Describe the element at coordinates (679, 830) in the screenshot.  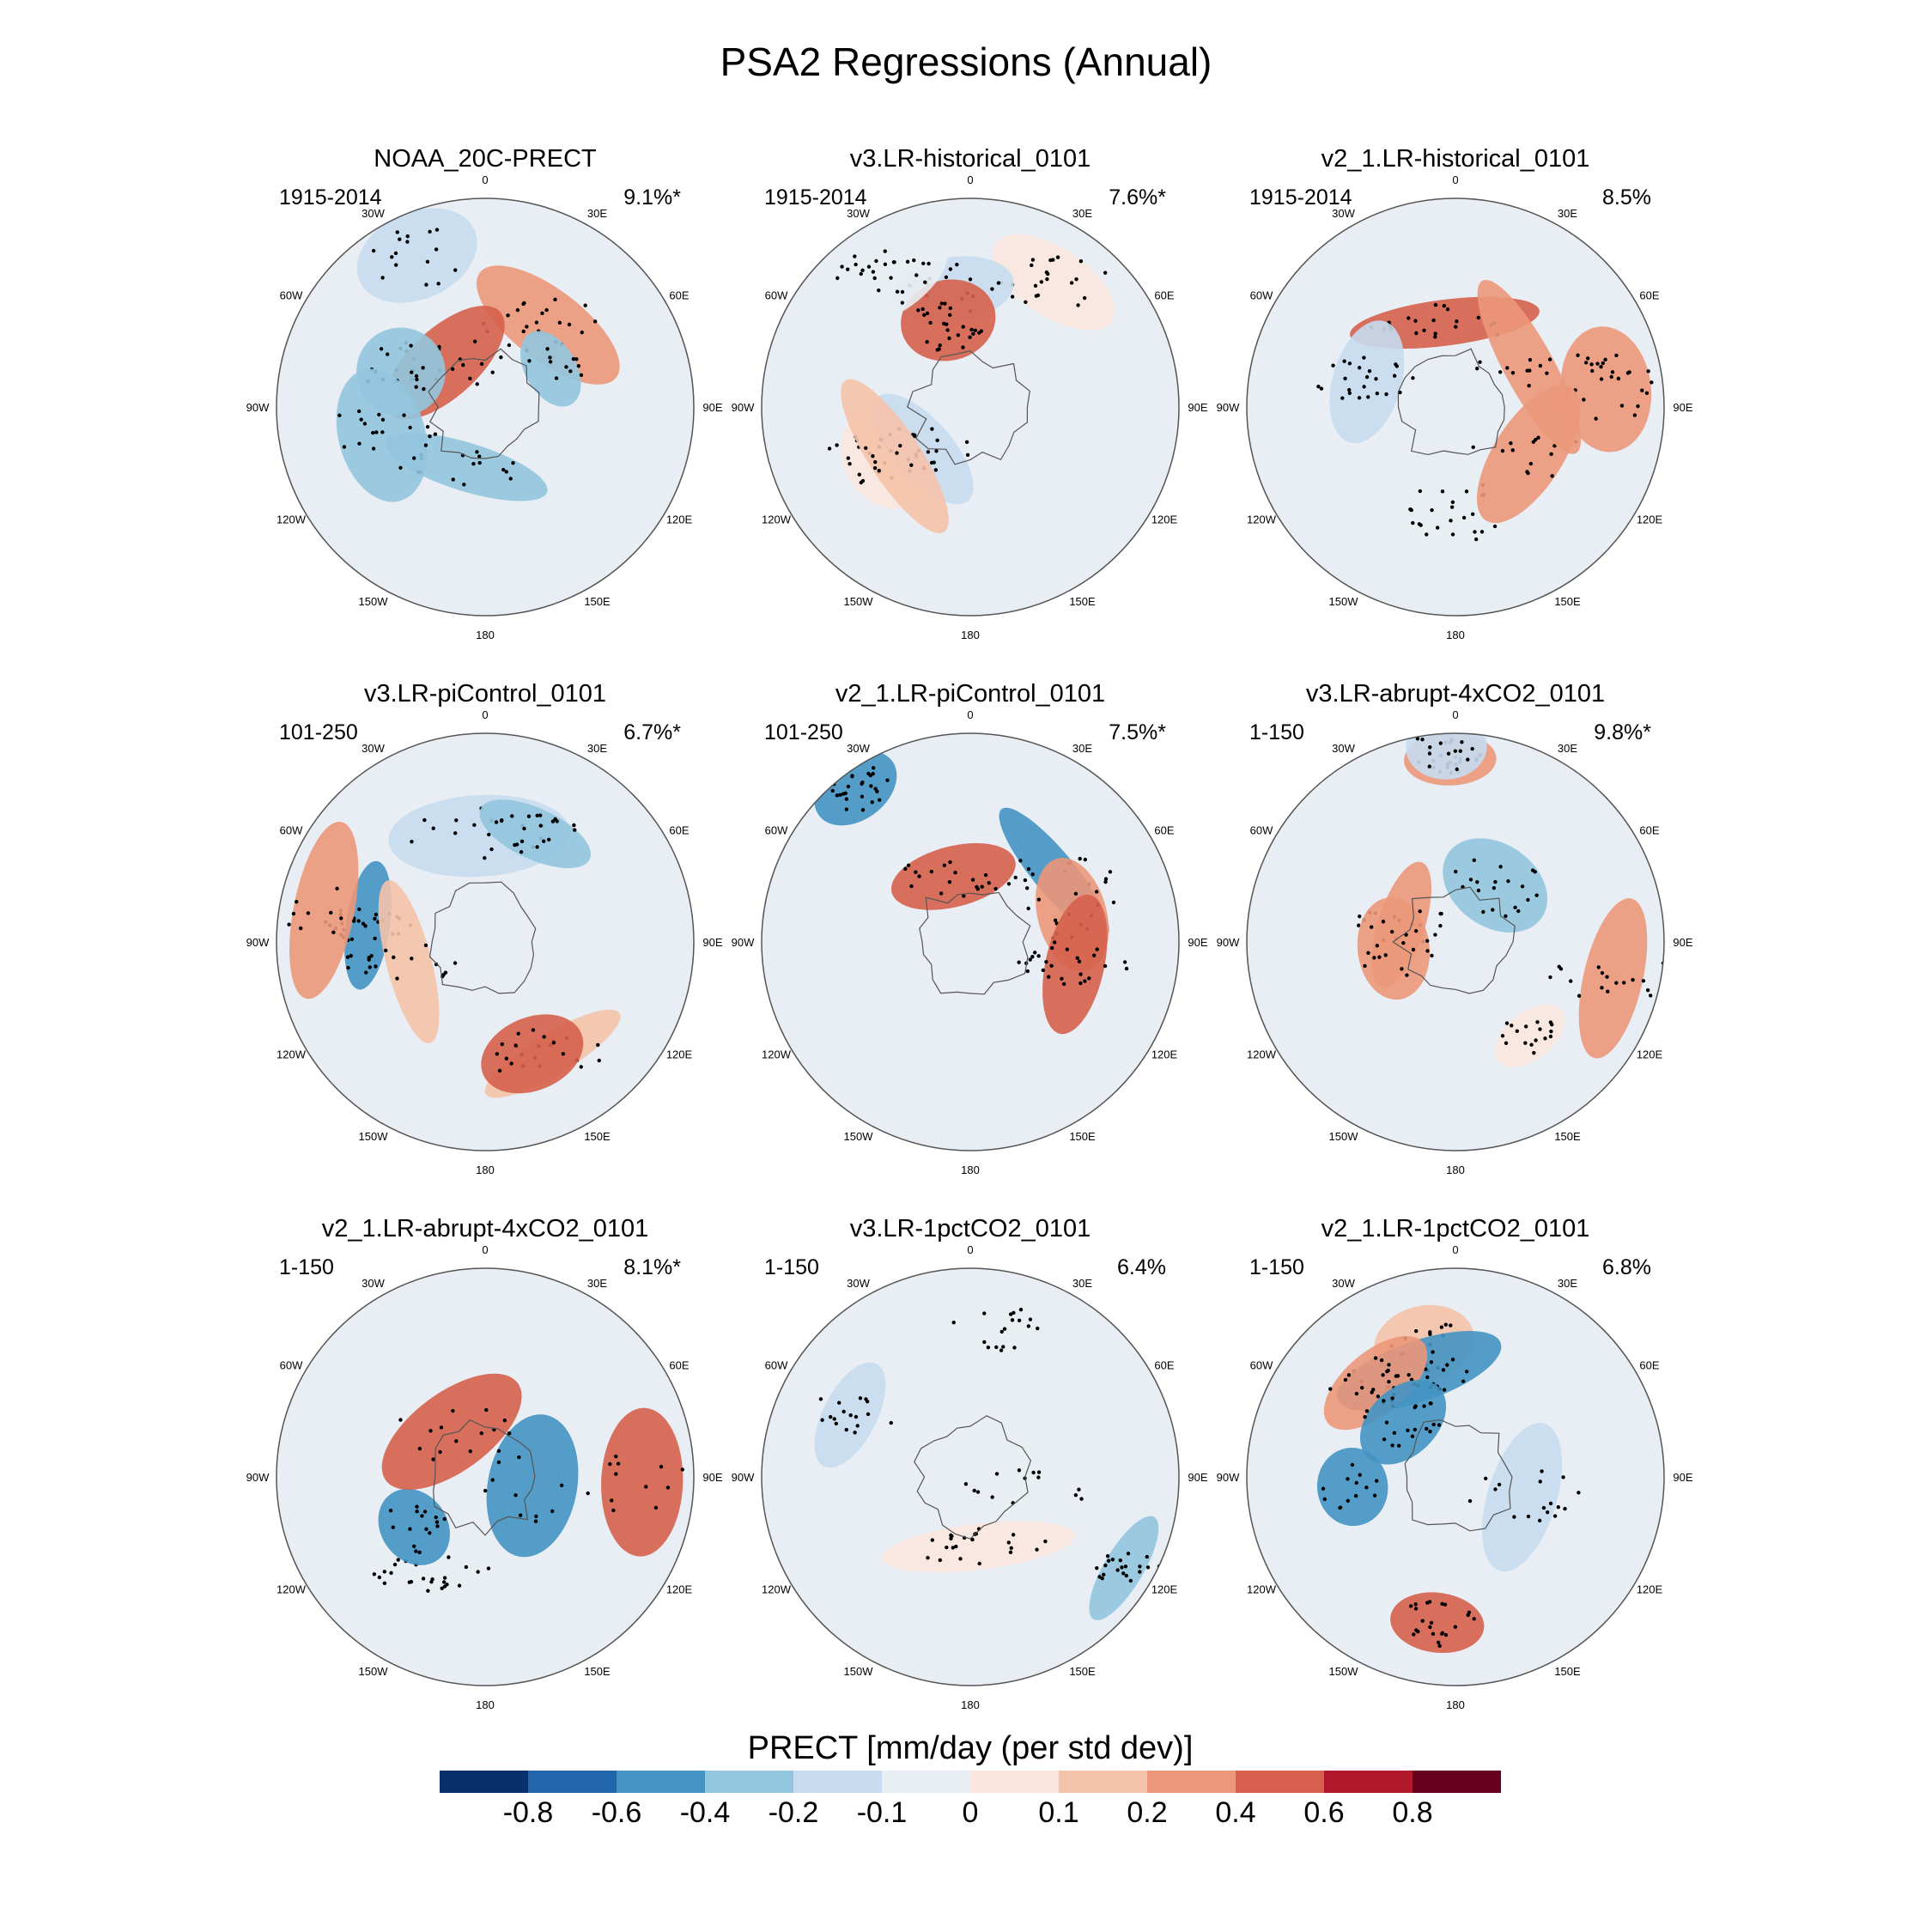
I see `longitude-label: 60E` at that location.